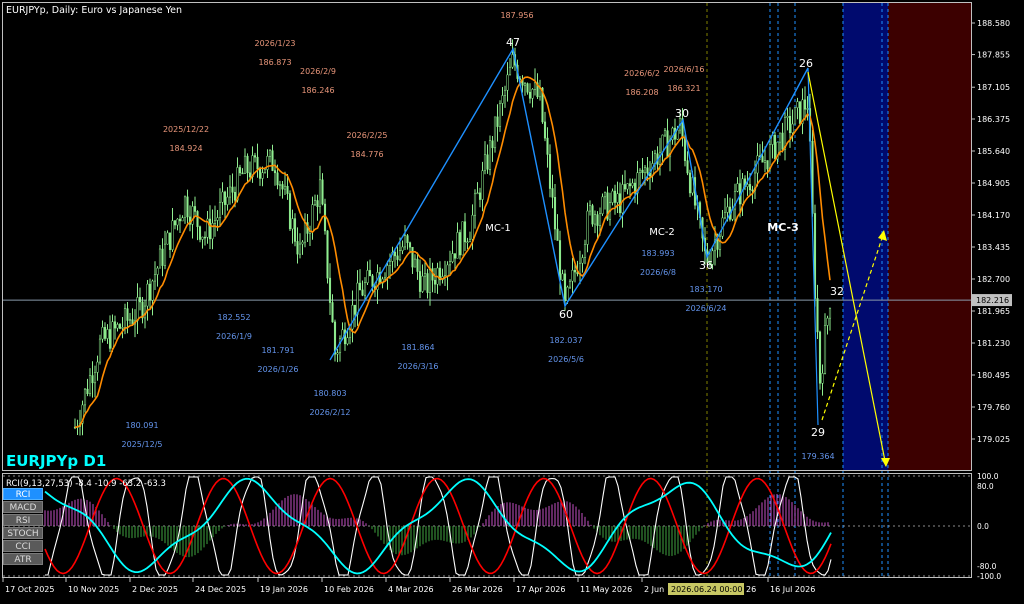 The image size is (1024, 604). I want to click on oscillator-axis-label: -100.0, so click(989, 576).